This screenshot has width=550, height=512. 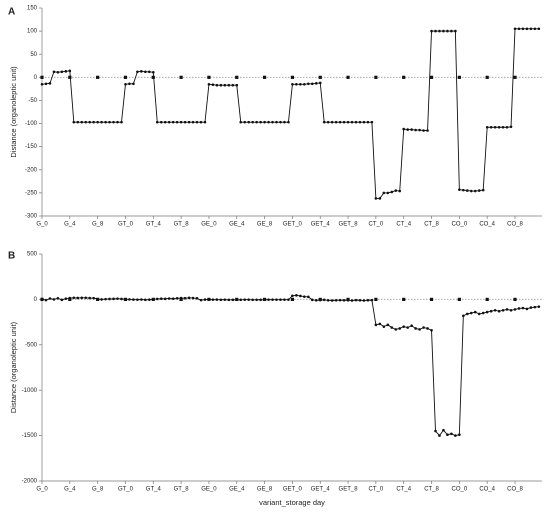 What do you see at coordinates (237, 225) in the screenshot?
I see `x-tick-label: GE_4` at bounding box center [237, 225].